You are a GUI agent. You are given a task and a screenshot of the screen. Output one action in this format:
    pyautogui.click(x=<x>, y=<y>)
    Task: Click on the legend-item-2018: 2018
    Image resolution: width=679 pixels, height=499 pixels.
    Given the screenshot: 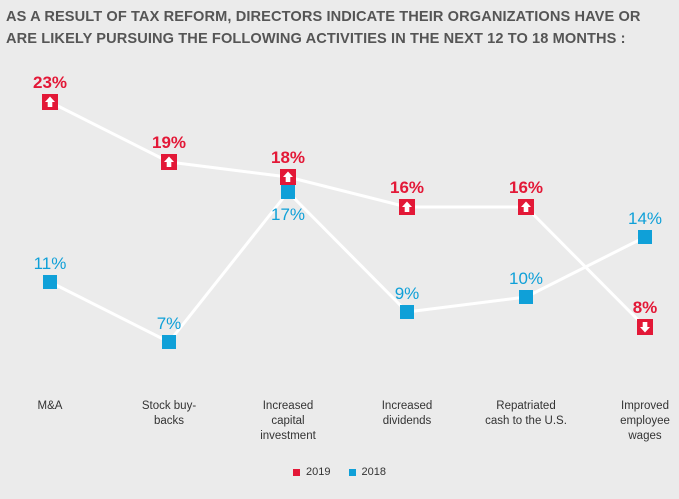 What is the action you would take?
    pyautogui.click(x=367, y=472)
    